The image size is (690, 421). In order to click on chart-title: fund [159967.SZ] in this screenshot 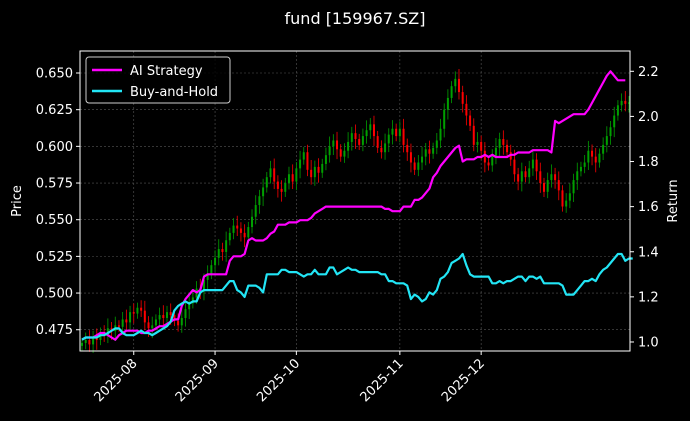, I will do `click(355, 18)`.